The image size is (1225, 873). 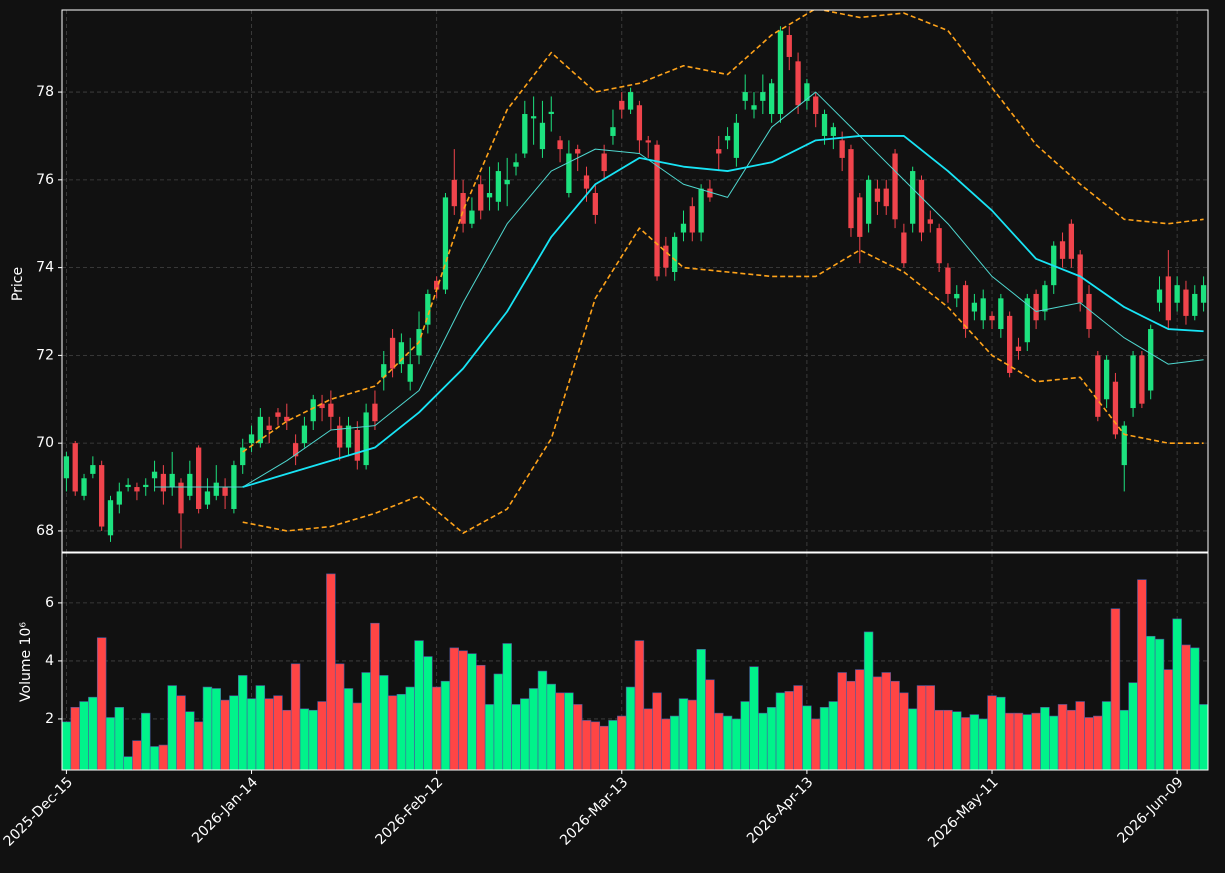 What do you see at coordinates (45, 180) in the screenshot?
I see `y-tick-label: 76` at bounding box center [45, 180].